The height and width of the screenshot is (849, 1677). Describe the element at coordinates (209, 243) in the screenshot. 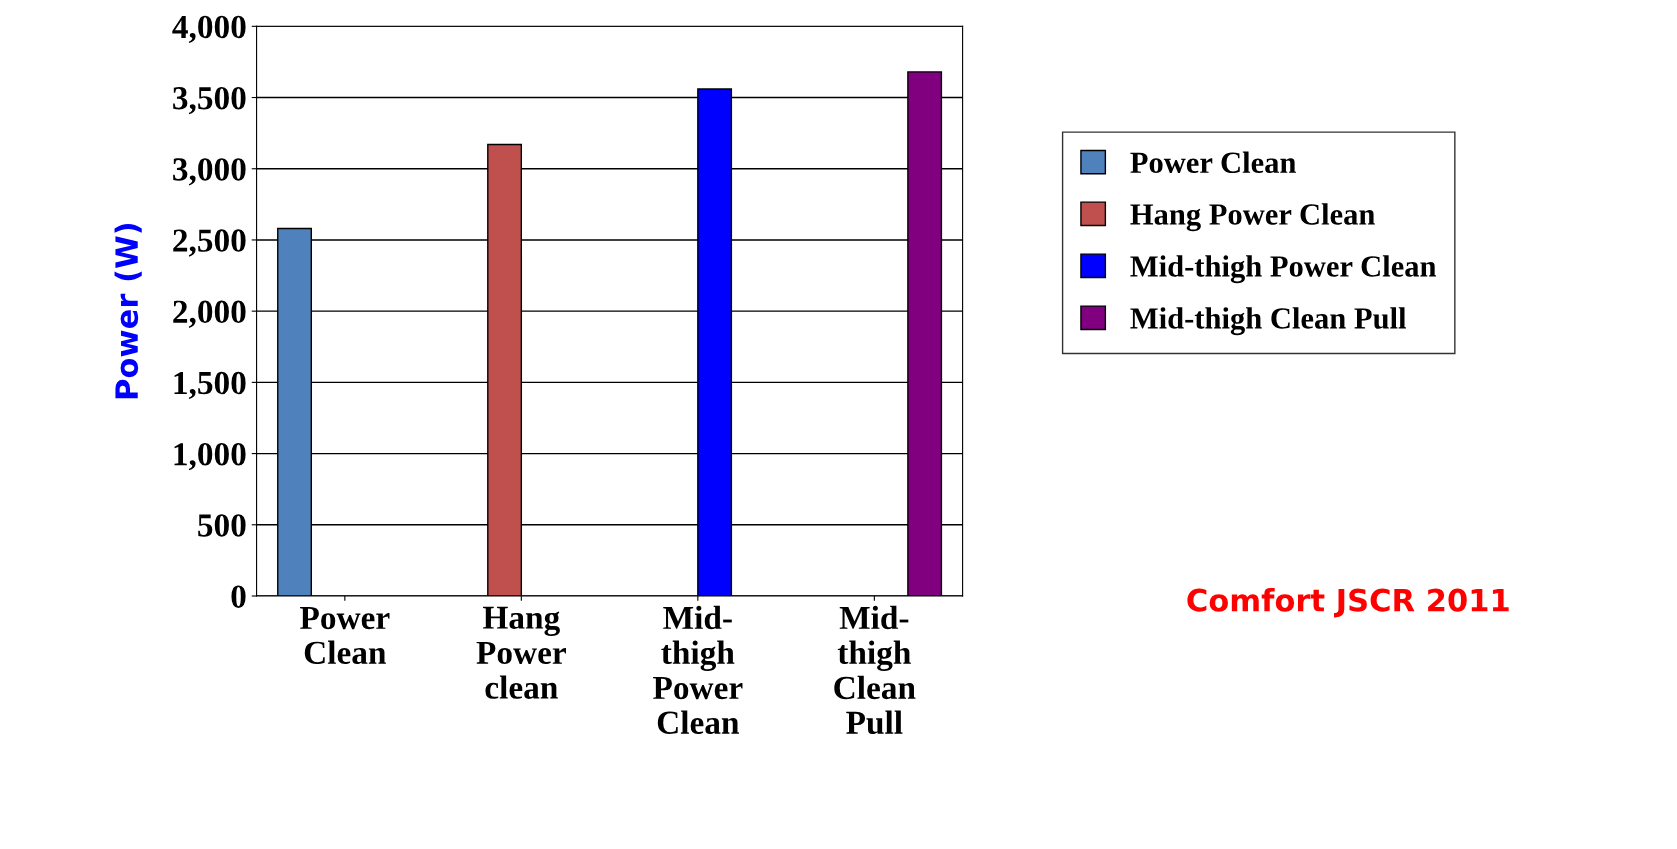

I see `y-tick-label: 2,500` at that location.